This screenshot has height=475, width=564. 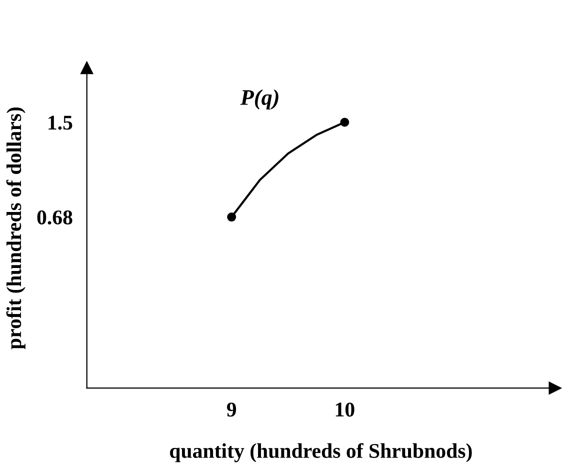 I want to click on y-tick-label: 1.5, so click(x=60, y=123).